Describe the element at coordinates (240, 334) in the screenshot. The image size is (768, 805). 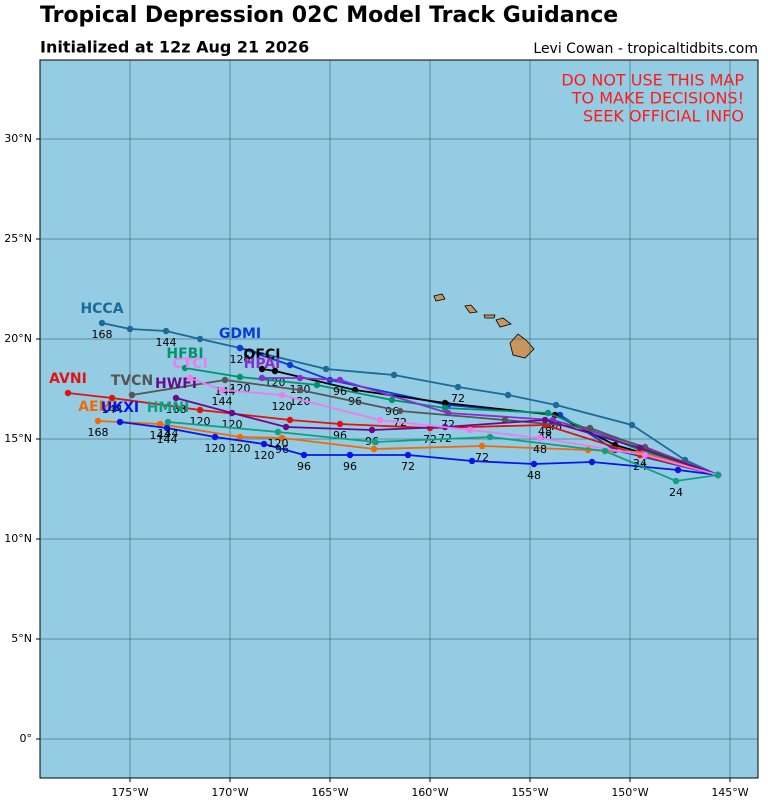
I see `model-name: GDMI` at that location.